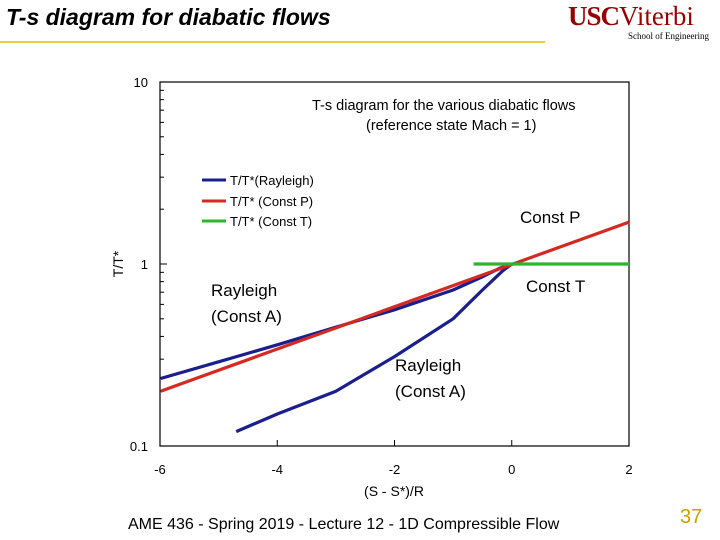  I want to click on x-tick-label: 2, so click(628, 469).